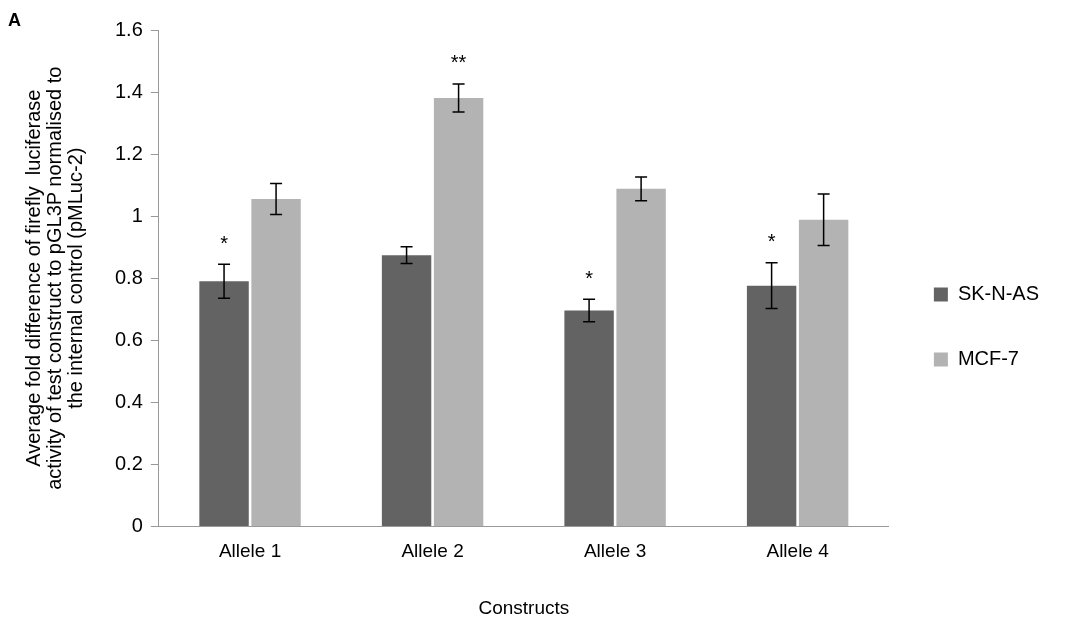 This screenshot has width=1089, height=644. Describe the element at coordinates (458, 62) in the screenshot. I see `annotation: **` at that location.